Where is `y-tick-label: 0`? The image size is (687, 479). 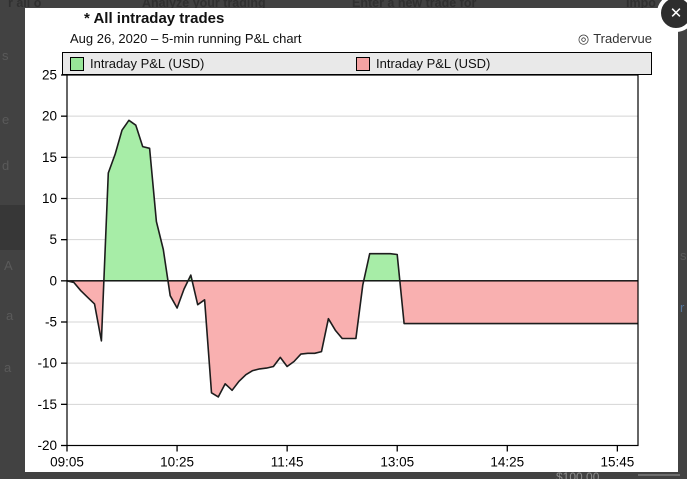
y-tick-label: 0 is located at coordinates (53, 280).